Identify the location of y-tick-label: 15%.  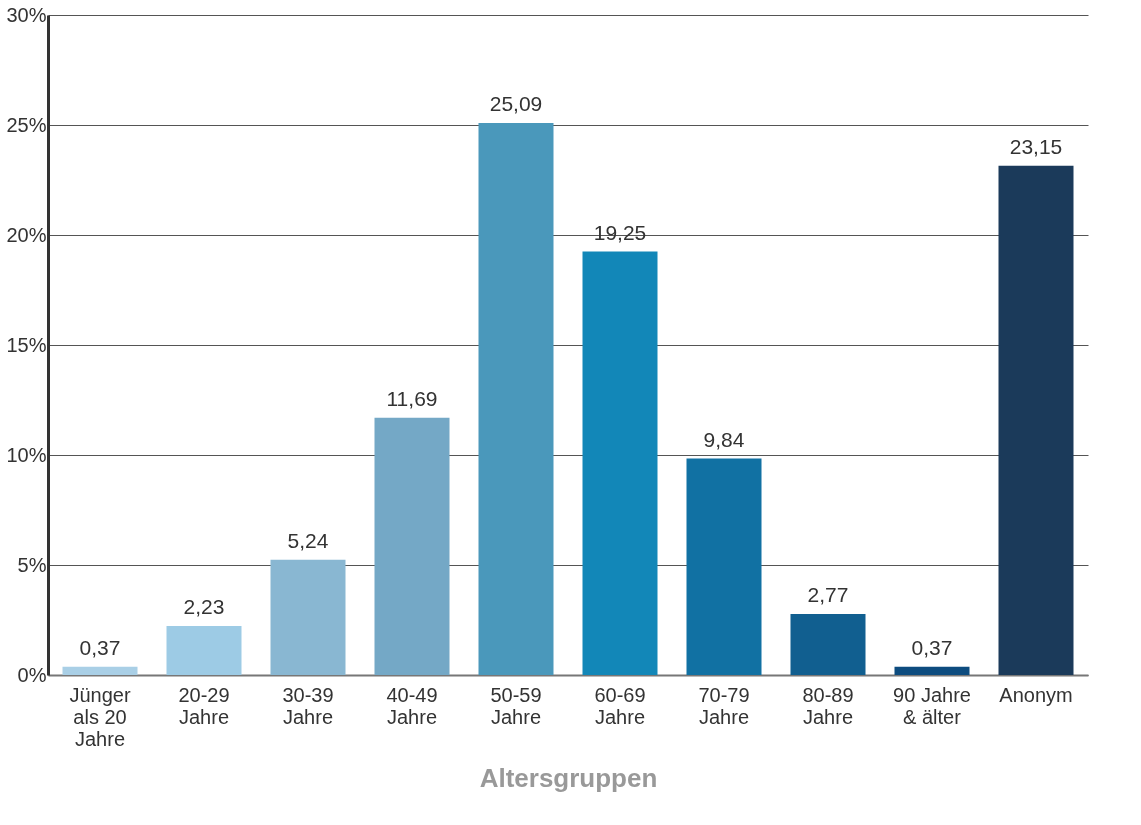
(26, 344).